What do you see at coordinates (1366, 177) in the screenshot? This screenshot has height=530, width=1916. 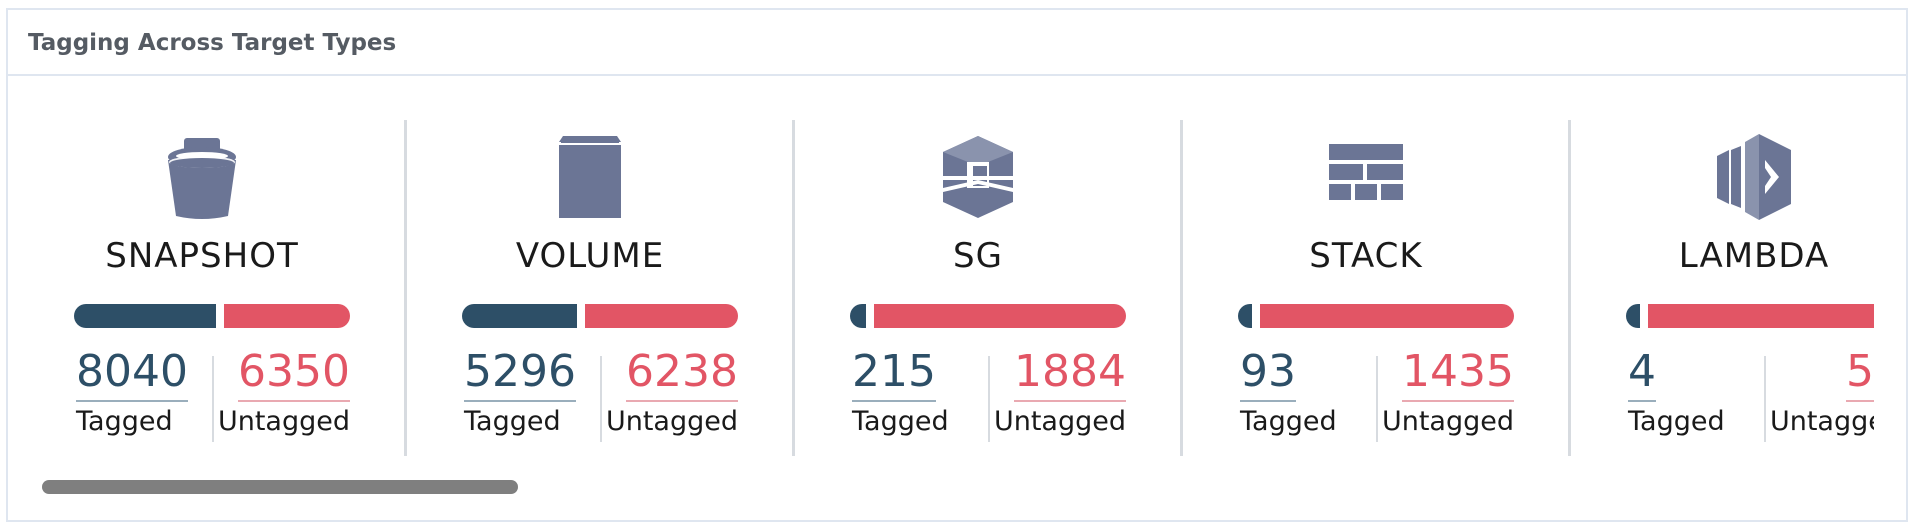 I see `stack-icon` at bounding box center [1366, 177].